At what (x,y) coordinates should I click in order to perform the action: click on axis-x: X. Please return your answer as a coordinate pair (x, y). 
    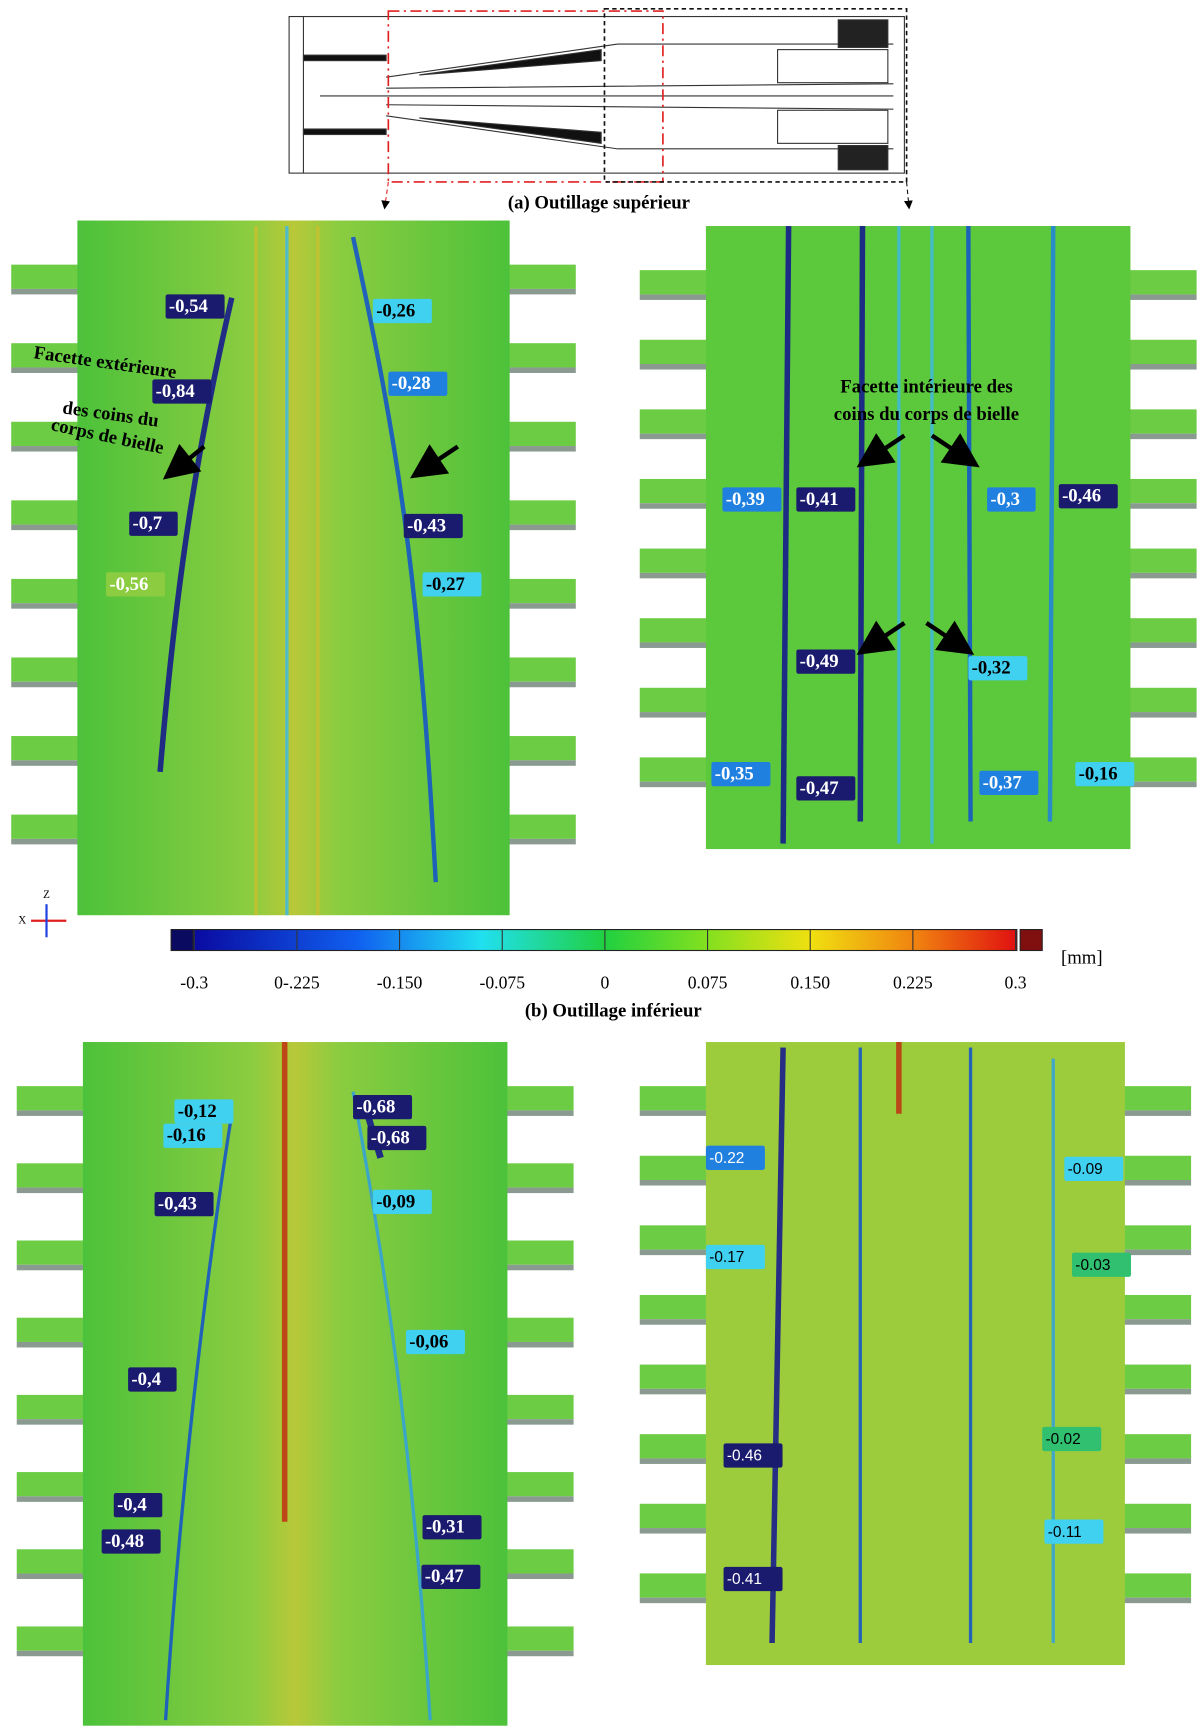
    Looking at the image, I should click on (22, 920).